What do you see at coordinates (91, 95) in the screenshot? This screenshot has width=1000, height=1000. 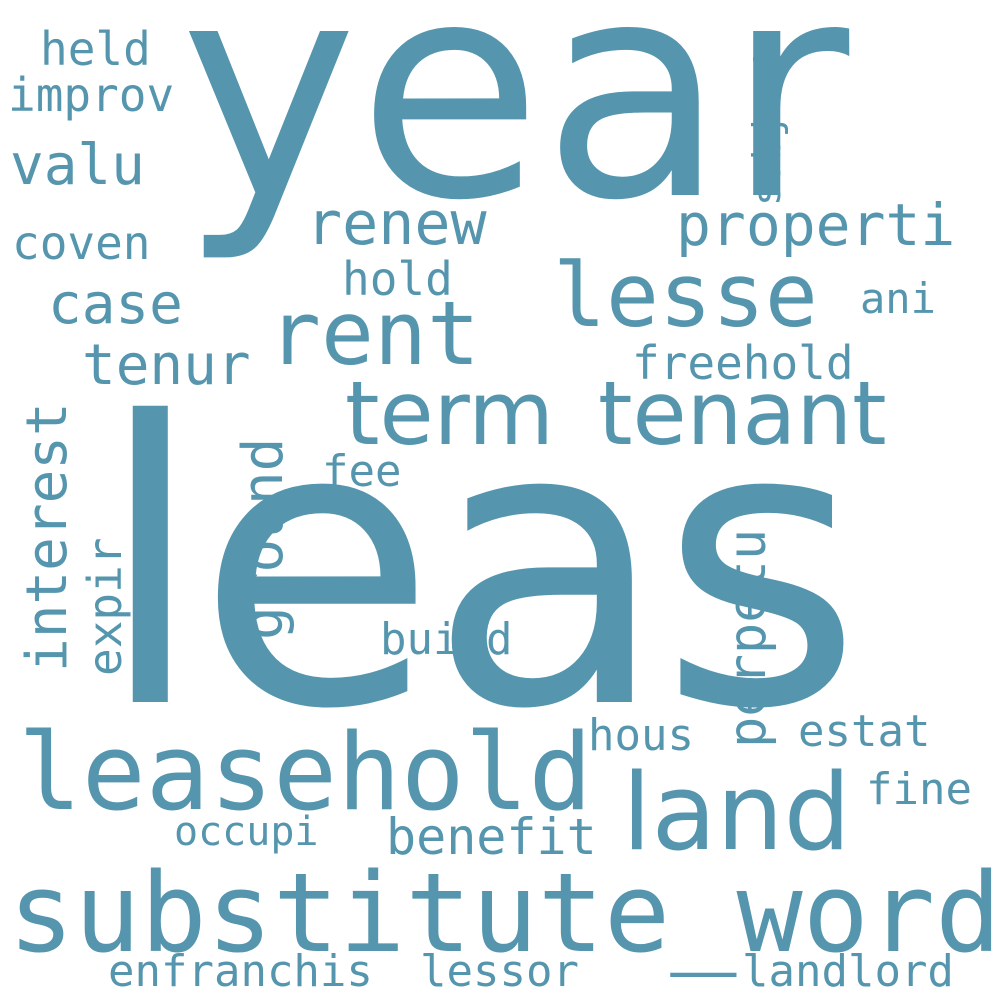 I see `word-improv: improv` at bounding box center [91, 95].